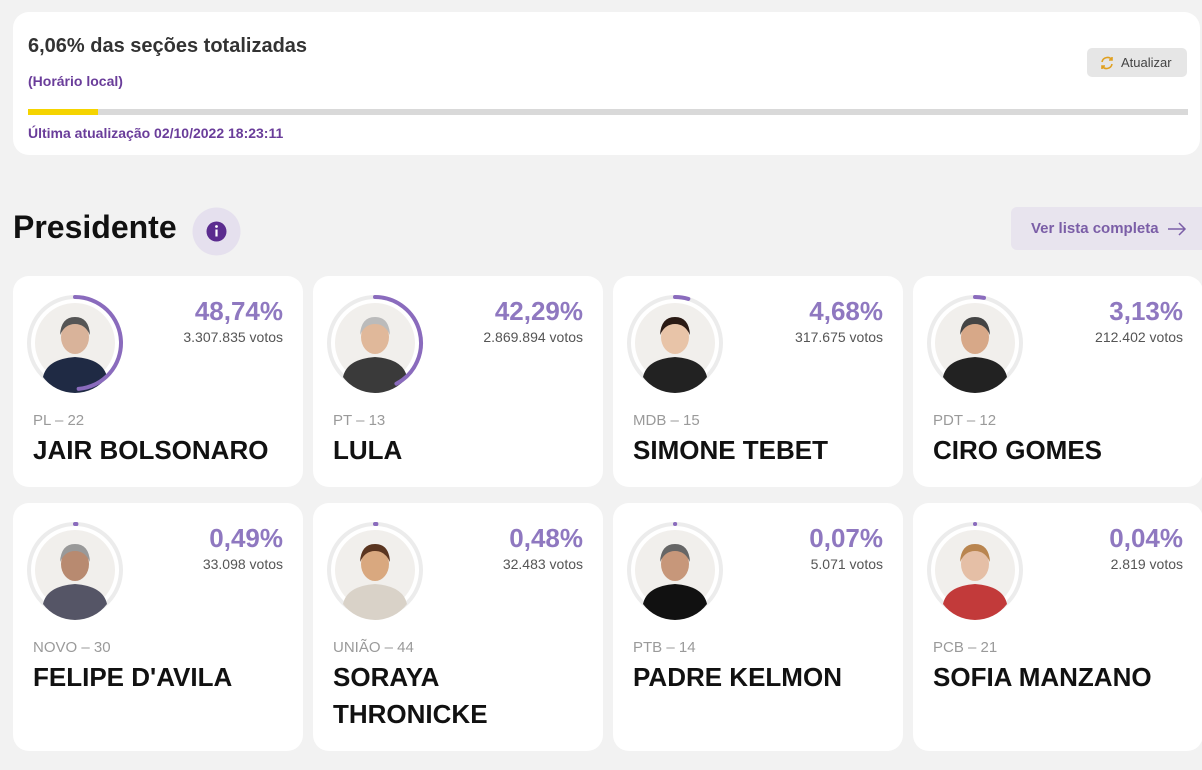 The height and width of the screenshot is (770, 1202). Describe the element at coordinates (233, 337) in the screenshot. I see `candidate-votes: 3.307.835 votos` at that location.